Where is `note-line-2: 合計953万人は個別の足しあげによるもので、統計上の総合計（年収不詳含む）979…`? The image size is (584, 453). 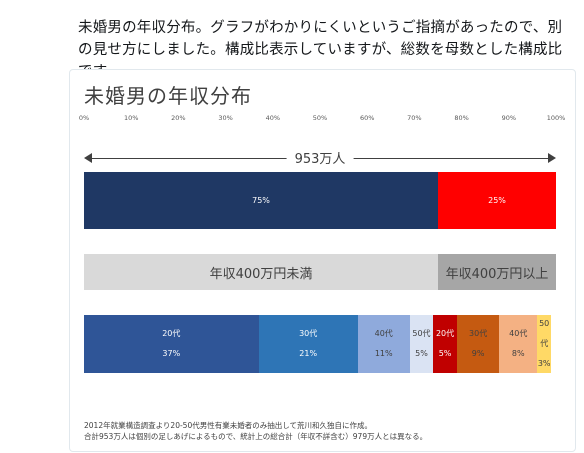
note-line-2: 合計953万人は個別の足しあげによるもので、統計上の総合計（年収不詳含む）979… is located at coordinates (256, 436).